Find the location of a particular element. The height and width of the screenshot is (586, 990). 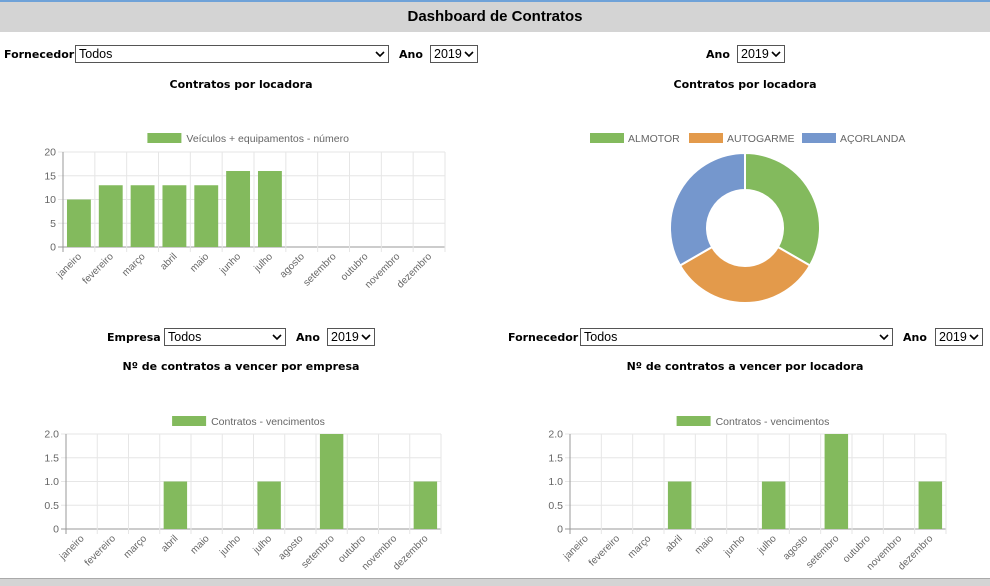

legend-label: Contratos - vencimentos is located at coordinates (268, 422).